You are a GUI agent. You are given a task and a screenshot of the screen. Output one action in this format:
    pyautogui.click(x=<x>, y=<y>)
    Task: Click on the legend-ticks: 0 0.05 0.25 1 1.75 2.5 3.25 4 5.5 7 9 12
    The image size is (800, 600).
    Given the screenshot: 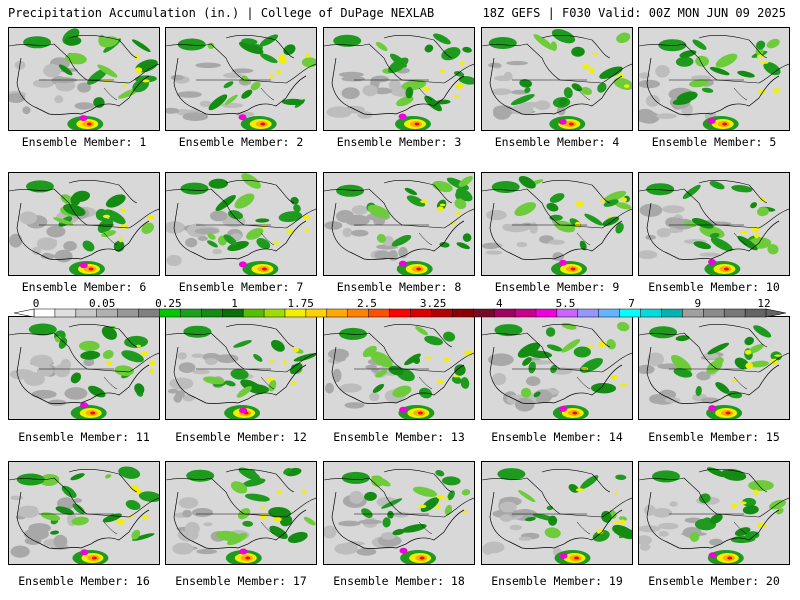 What is the action you would take?
    pyautogui.click(x=400, y=303)
    